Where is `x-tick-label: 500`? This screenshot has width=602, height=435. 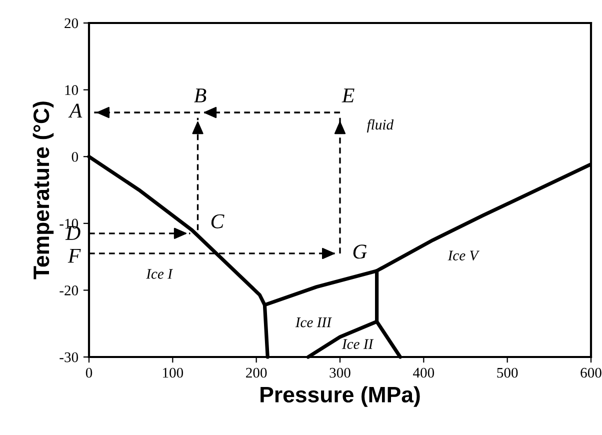 x-tick-label: 500 is located at coordinates (507, 373).